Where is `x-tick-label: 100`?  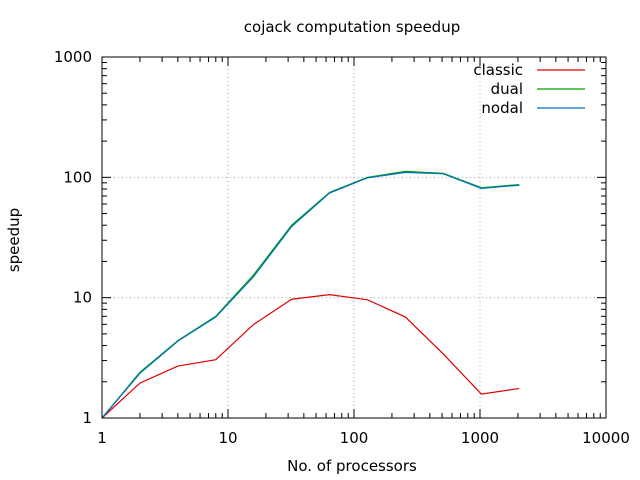 x-tick-label: 100 is located at coordinates (354, 438).